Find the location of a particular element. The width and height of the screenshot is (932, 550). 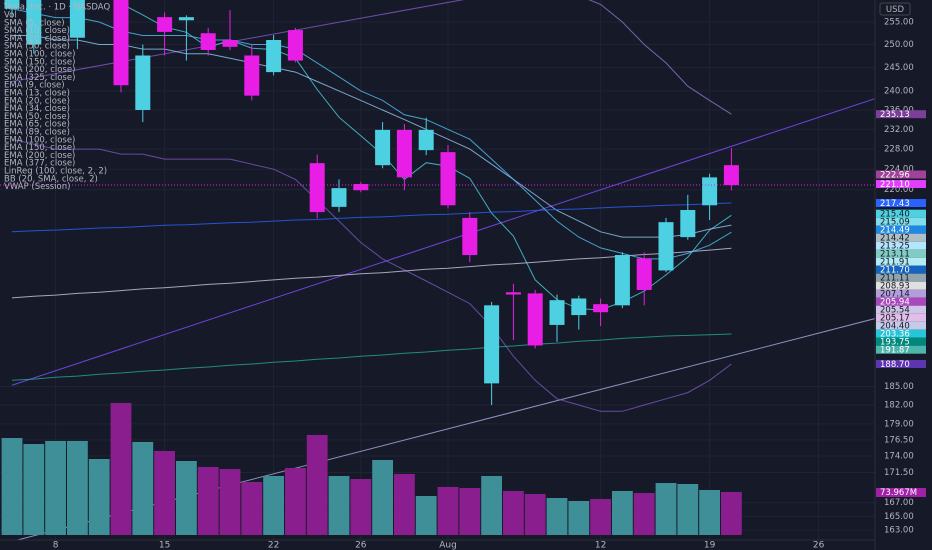

y-tick-label: 165.00 is located at coordinates (899, 517).